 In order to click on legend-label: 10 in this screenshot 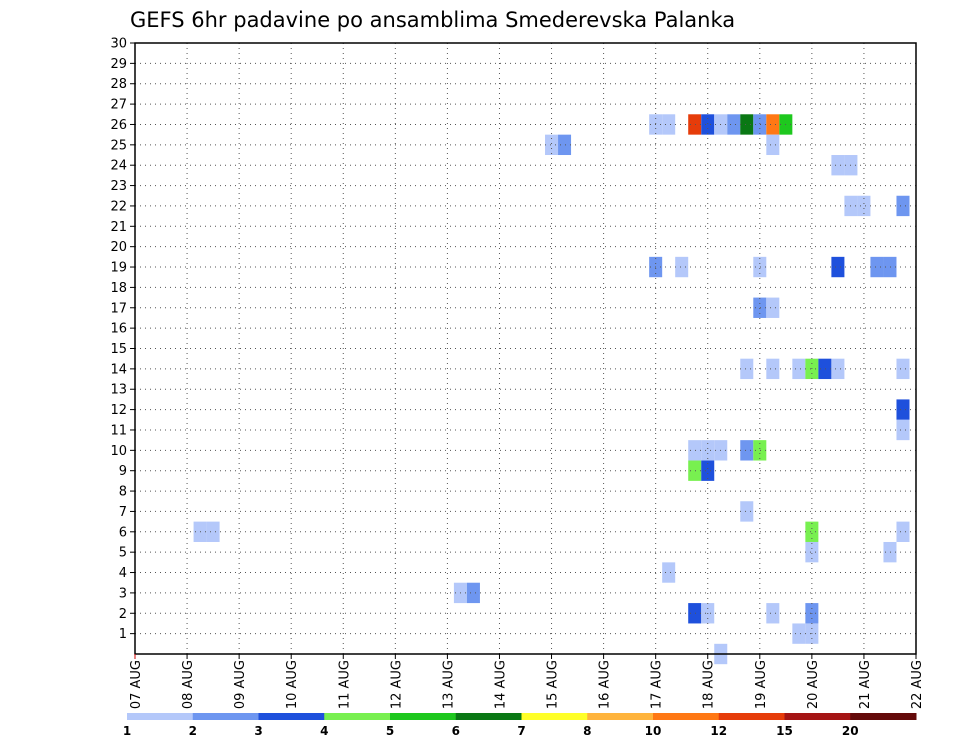, I will do `click(653, 731)`.